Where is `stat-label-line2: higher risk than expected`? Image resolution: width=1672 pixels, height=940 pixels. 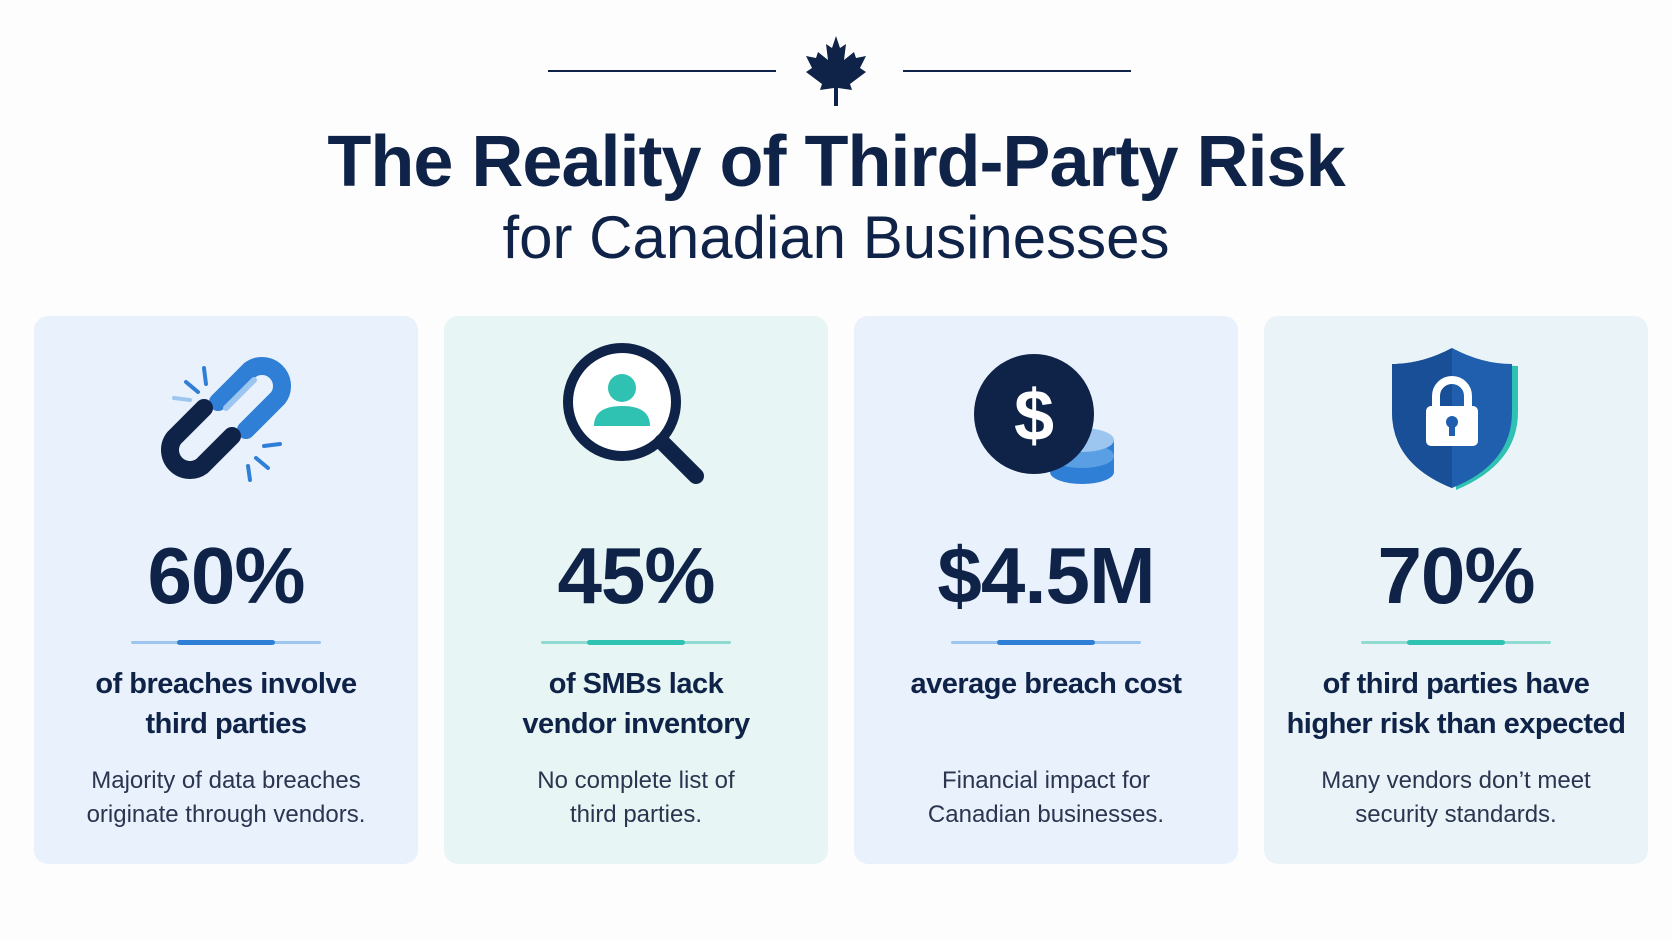
stat-label-line2: higher risk than expected is located at coordinates (1456, 724).